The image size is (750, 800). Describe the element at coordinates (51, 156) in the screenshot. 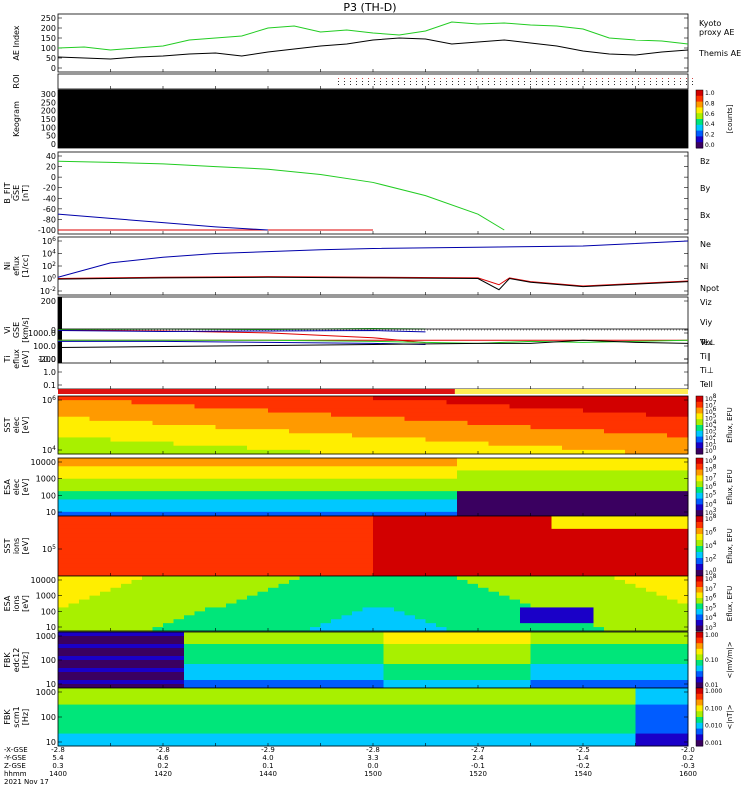

I see `bfield-ytick-label: 40` at that location.